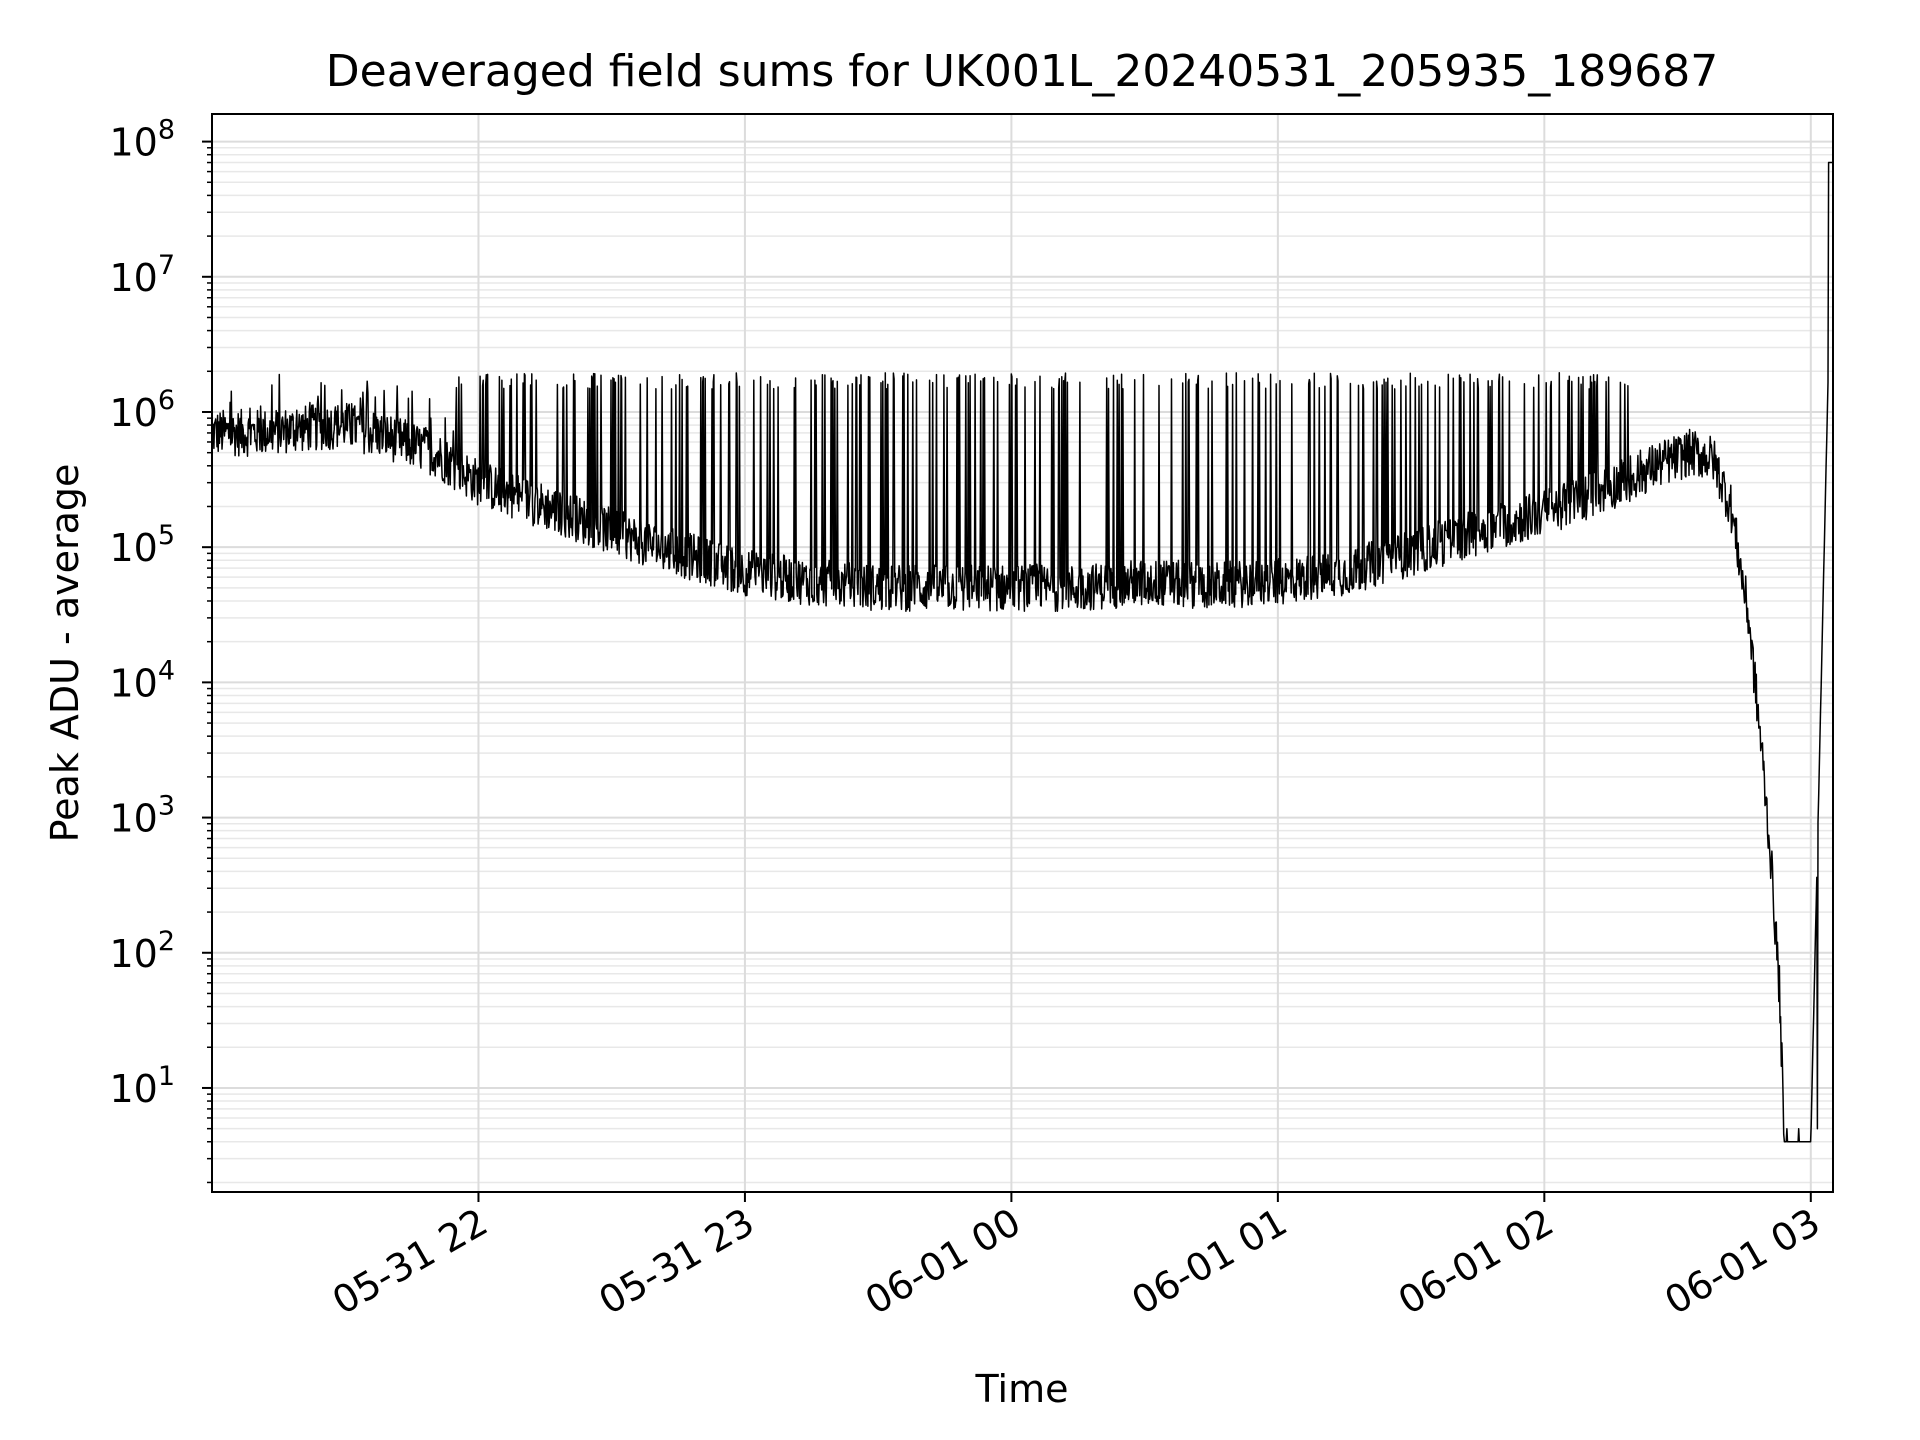 The height and width of the screenshot is (1440, 1920). Describe the element at coordinates (166, 670) in the screenshot. I see `y-tick-exponent: 4` at that location.